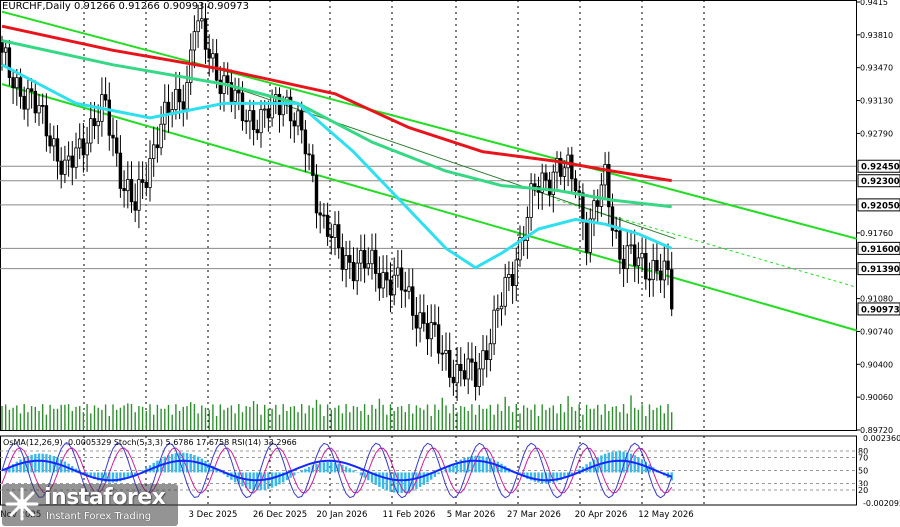 The width and height of the screenshot is (900, 527). Describe the element at coordinates (213, 515) in the screenshot. I see `date-label: 3 Dec 2025` at that location.